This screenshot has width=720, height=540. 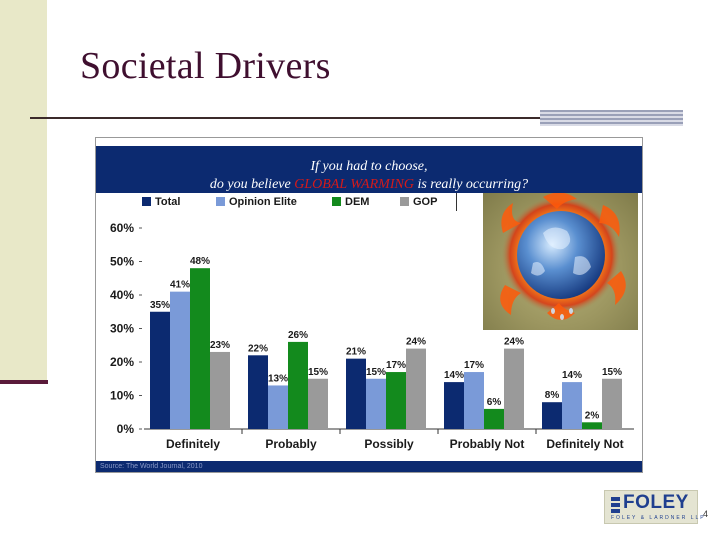 What do you see at coordinates (200, 261) in the screenshot?
I see `data-label: 48%` at bounding box center [200, 261].